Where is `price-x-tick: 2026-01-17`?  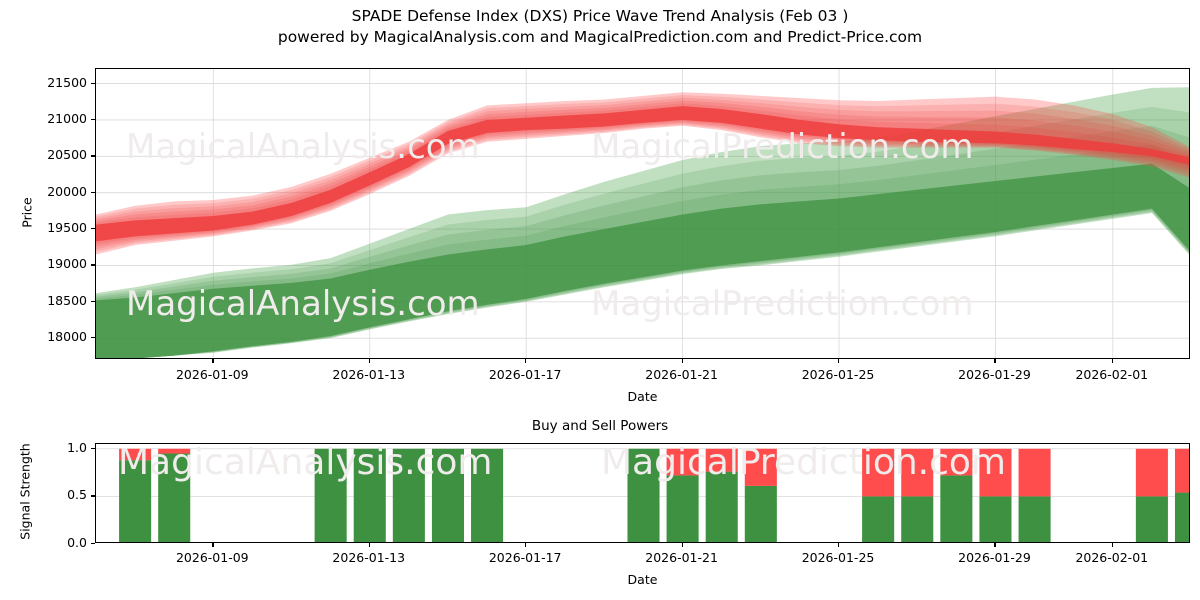
price-x-tick: 2026-01-17 is located at coordinates (525, 374).